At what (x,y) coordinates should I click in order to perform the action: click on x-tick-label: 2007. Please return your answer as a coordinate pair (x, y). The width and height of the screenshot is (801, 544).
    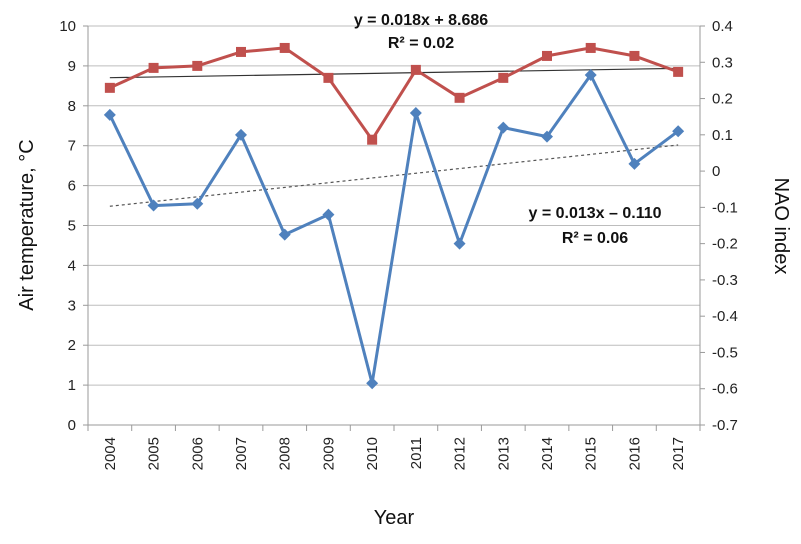
    Looking at the image, I should click on (241, 453).